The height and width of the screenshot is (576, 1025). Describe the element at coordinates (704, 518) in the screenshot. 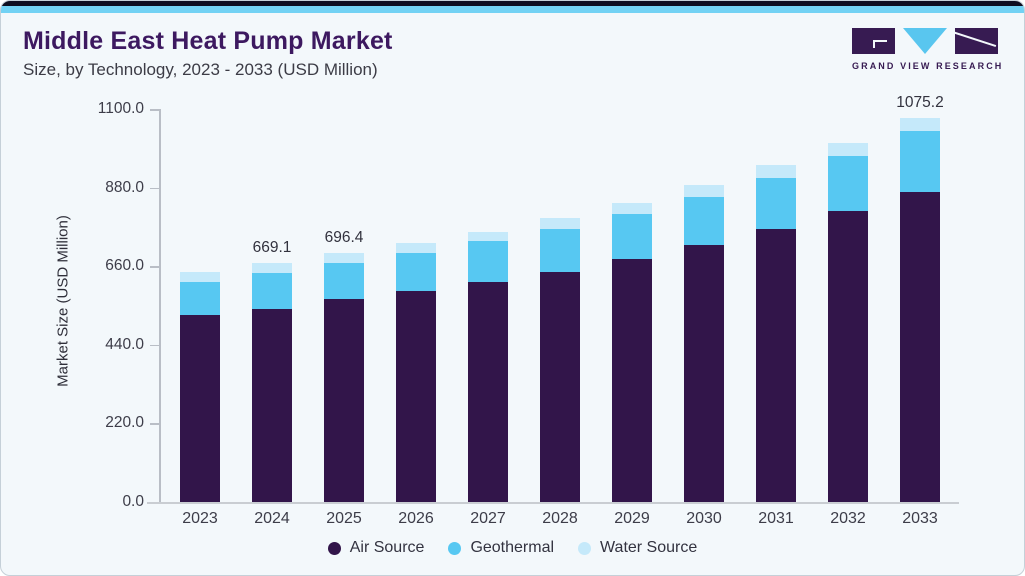

I see `x-tick-label: 2030` at that location.